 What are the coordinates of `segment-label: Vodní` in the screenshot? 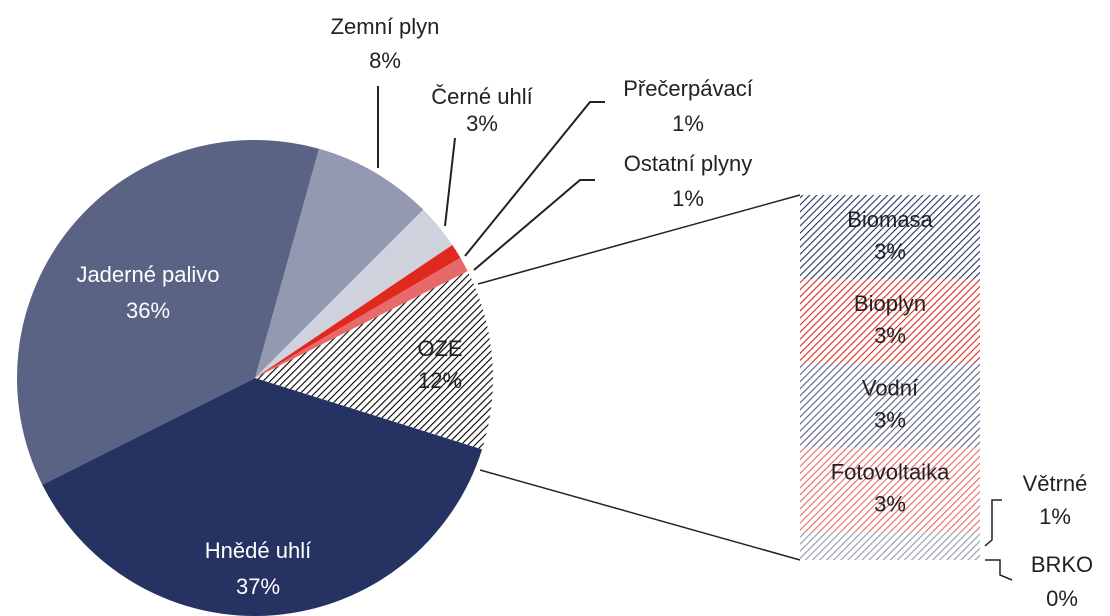 It's located at (890, 387).